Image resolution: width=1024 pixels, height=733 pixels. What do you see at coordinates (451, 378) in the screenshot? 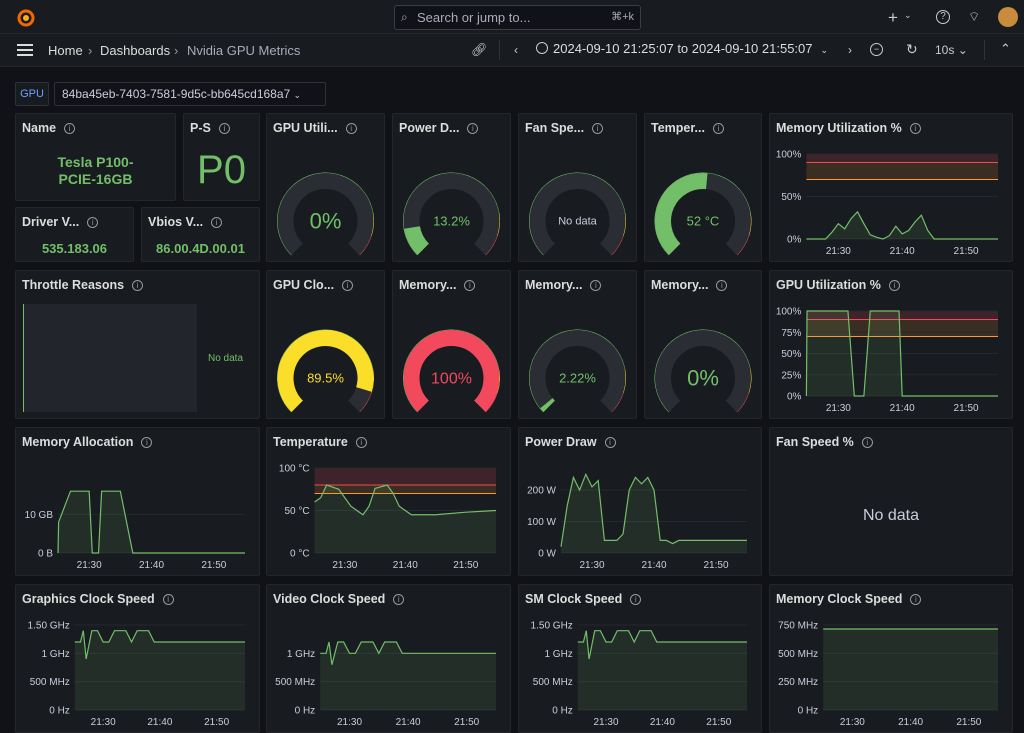
I see `gauge-value-text: 100%` at bounding box center [451, 378].